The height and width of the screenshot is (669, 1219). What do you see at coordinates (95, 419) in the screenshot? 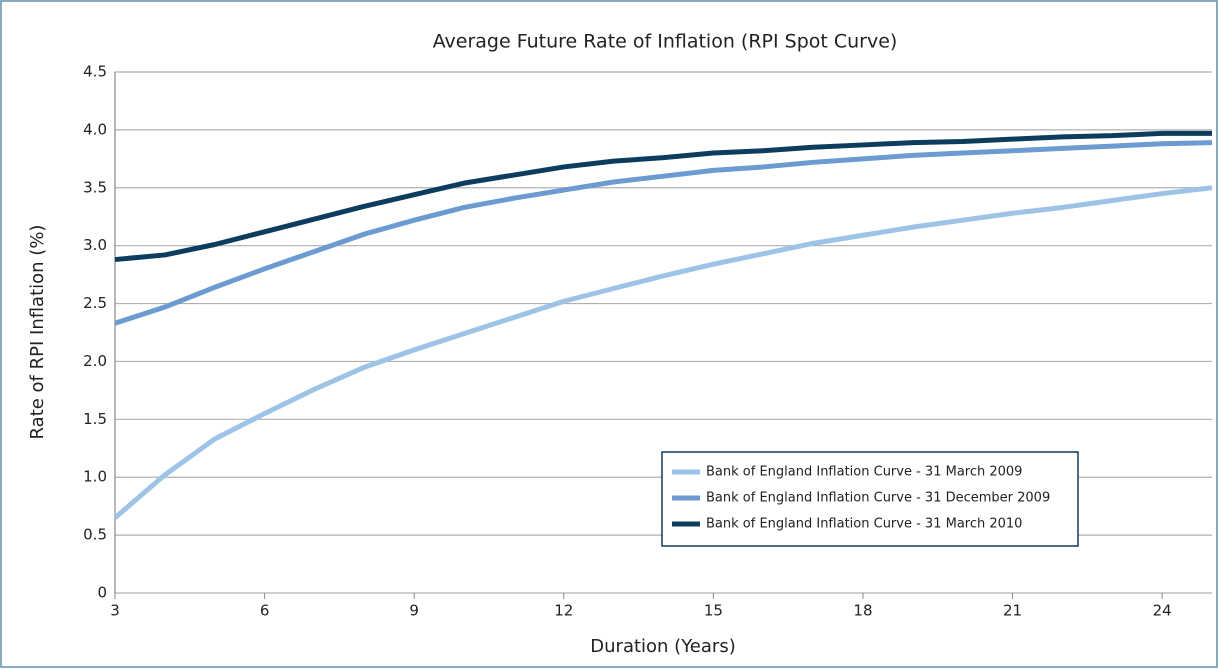
I see `y-tick-label: 1.5` at bounding box center [95, 419].